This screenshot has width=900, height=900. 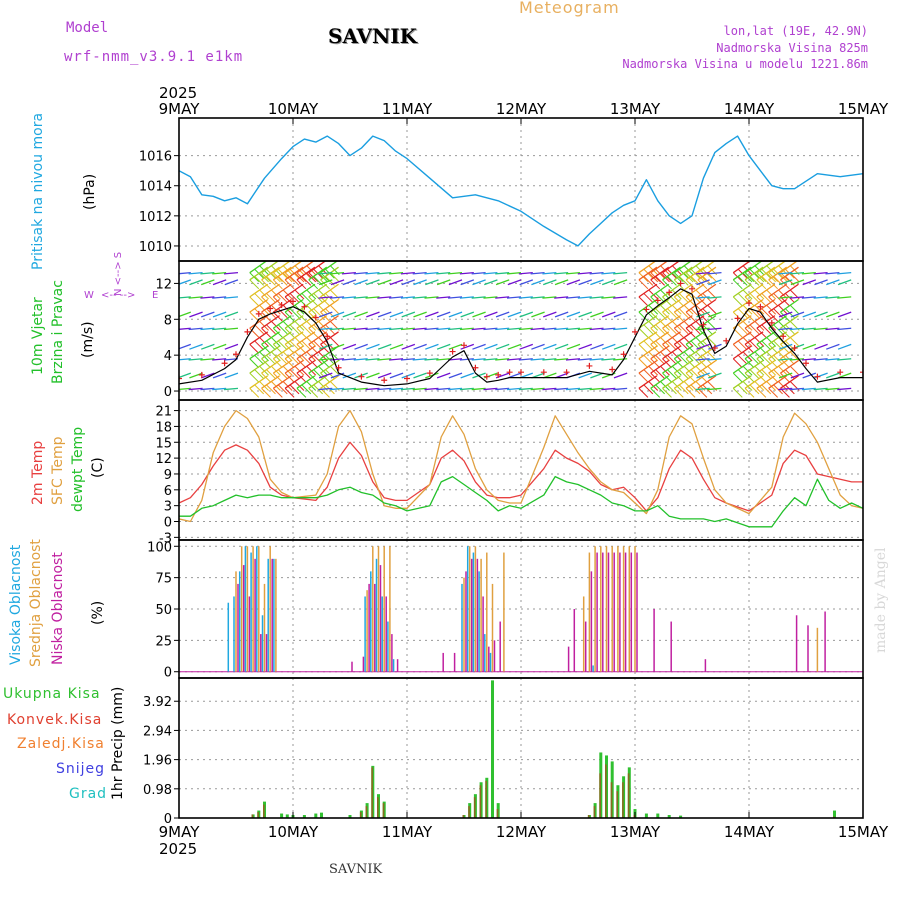 I want to click on x-tick-label-top: 10MAY, so click(x=293, y=109).